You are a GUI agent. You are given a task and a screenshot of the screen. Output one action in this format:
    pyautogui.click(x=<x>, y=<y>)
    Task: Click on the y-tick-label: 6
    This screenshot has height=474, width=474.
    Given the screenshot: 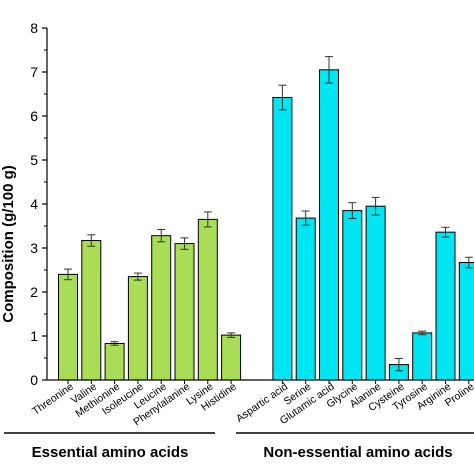 What is the action you would take?
    pyautogui.click(x=34, y=116)
    